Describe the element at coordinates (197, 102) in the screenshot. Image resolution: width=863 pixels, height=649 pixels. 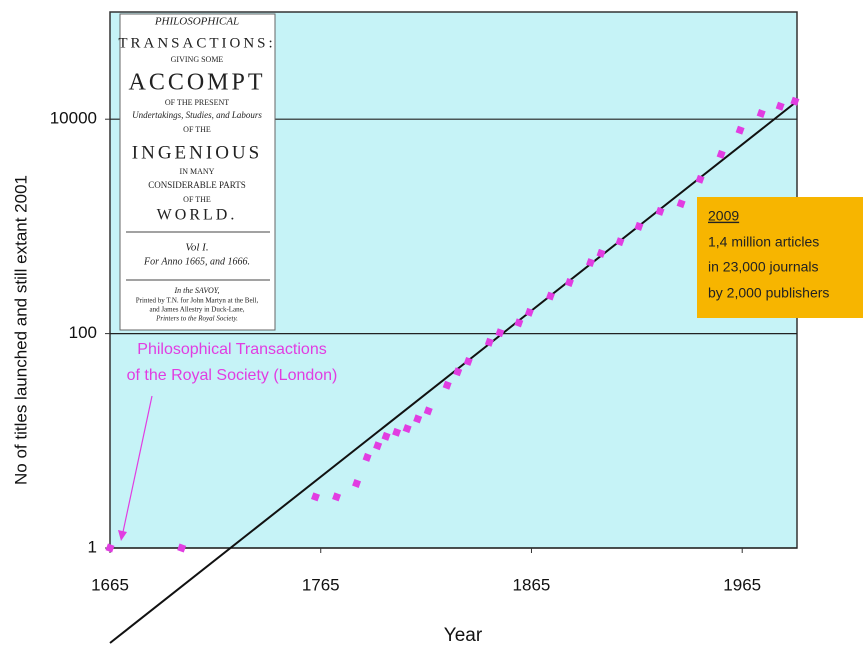
I see `cover-line: OF THE PRESENT` at that location.